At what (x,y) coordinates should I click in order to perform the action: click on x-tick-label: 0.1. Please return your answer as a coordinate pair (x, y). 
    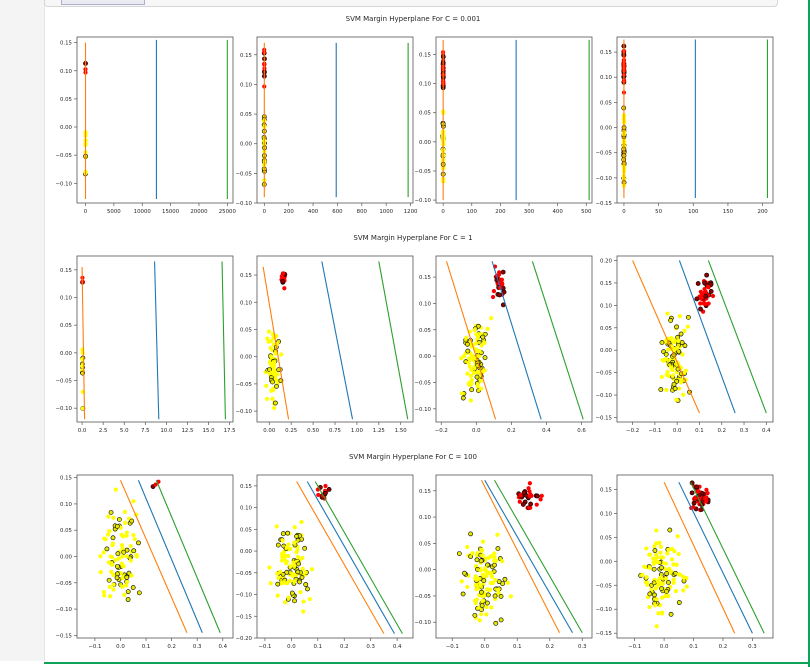
    Looking at the image, I should click on (699, 431).